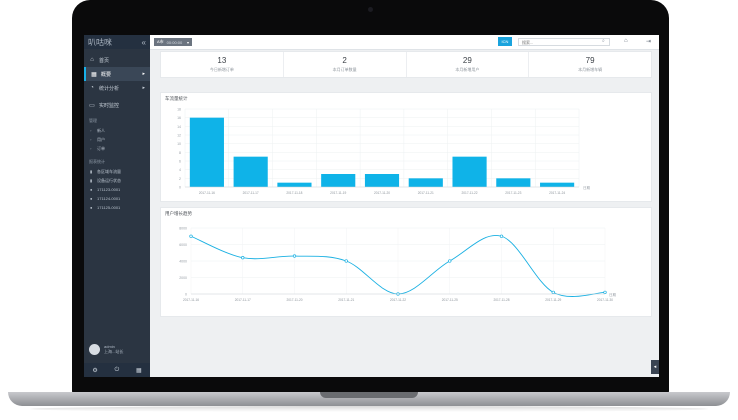 Image resolution: width=738 pixels, height=420 pixels. I want to click on nav-item-label: 概要, so click(106, 74).